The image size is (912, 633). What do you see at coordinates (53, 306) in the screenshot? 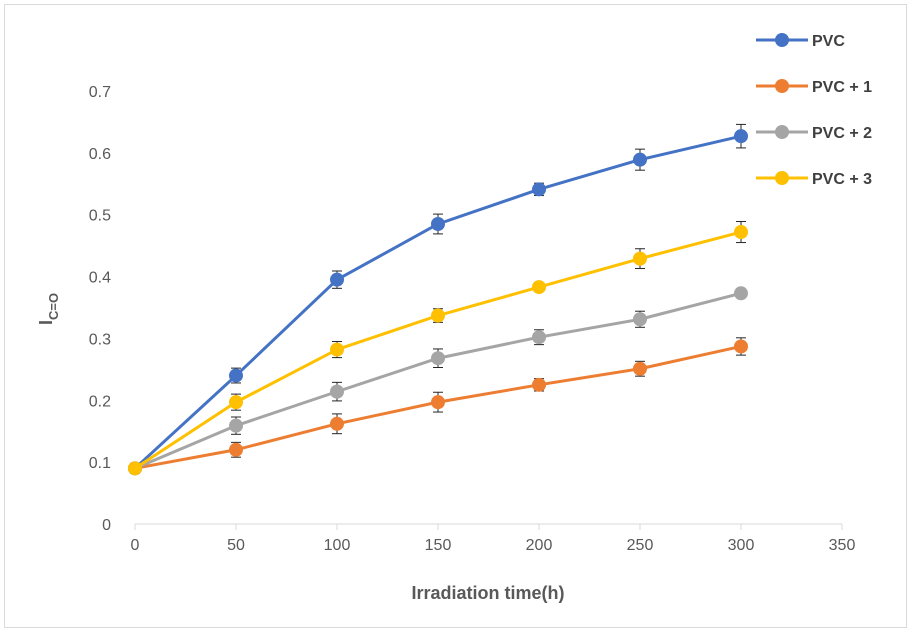
I see `y-axis-title-subscript: C=O` at bounding box center [53, 306].